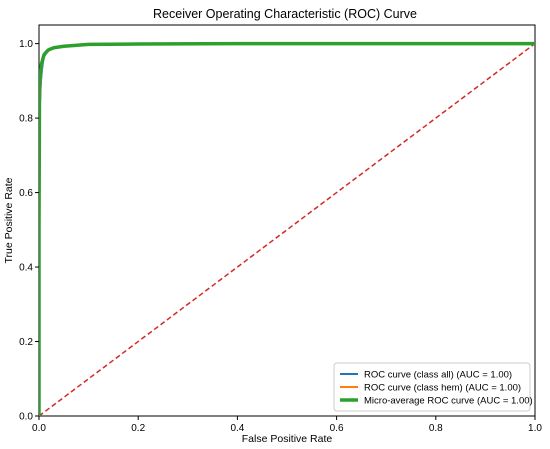 The image size is (550, 449). What do you see at coordinates (438, 375) in the screenshot?
I see `legend-label: ROC curve (class all) (AUC = 1.00)` at bounding box center [438, 375].